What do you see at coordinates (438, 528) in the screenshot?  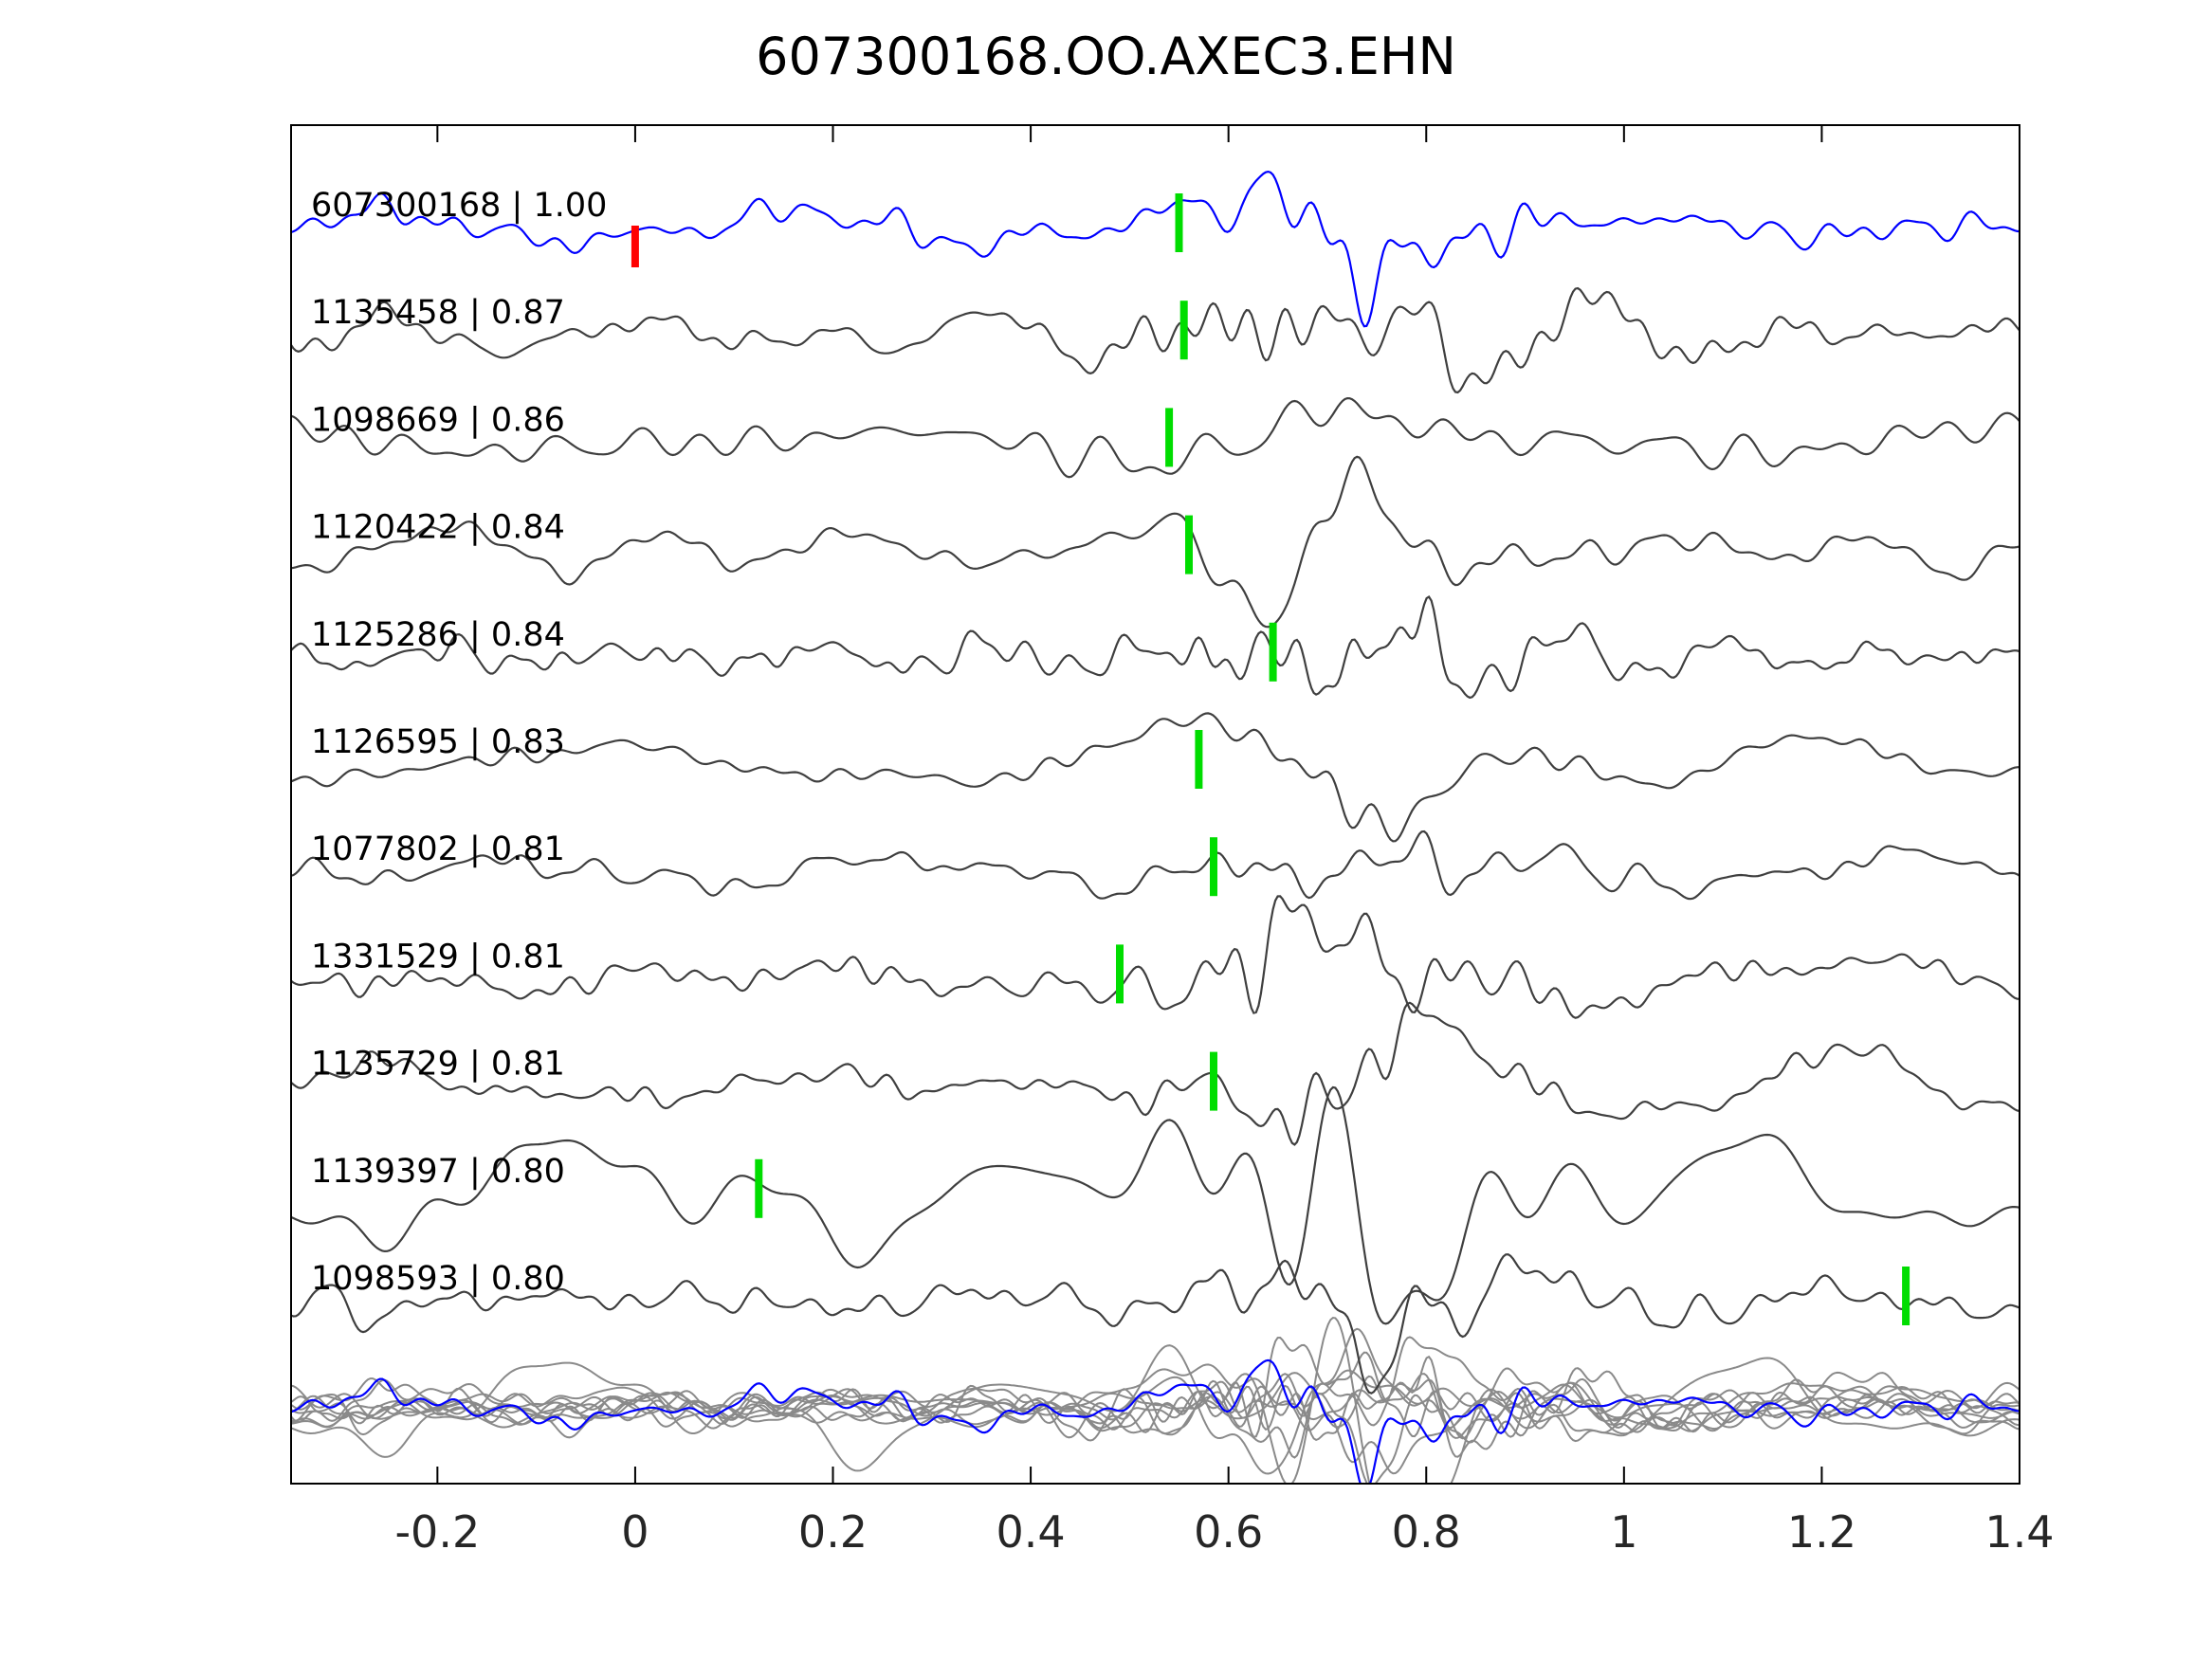 I see `trace-label: 1120422 | 0.84` at bounding box center [438, 528].